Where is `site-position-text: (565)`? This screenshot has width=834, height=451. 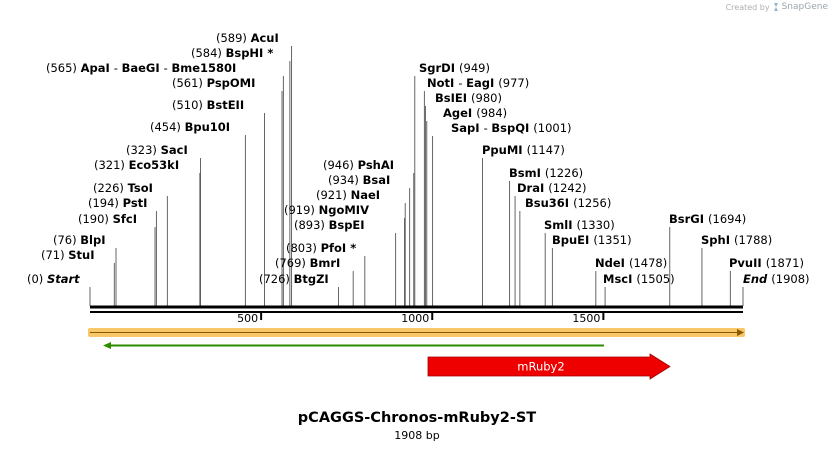
site-position-text: (565) is located at coordinates (63, 68).